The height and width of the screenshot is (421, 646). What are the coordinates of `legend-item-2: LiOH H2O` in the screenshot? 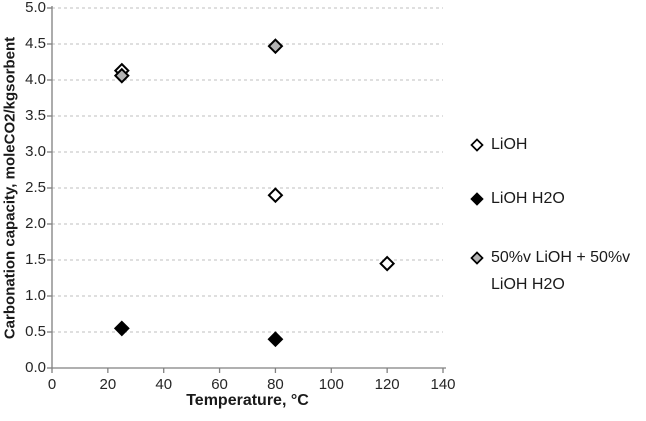 It's located at (517, 198).